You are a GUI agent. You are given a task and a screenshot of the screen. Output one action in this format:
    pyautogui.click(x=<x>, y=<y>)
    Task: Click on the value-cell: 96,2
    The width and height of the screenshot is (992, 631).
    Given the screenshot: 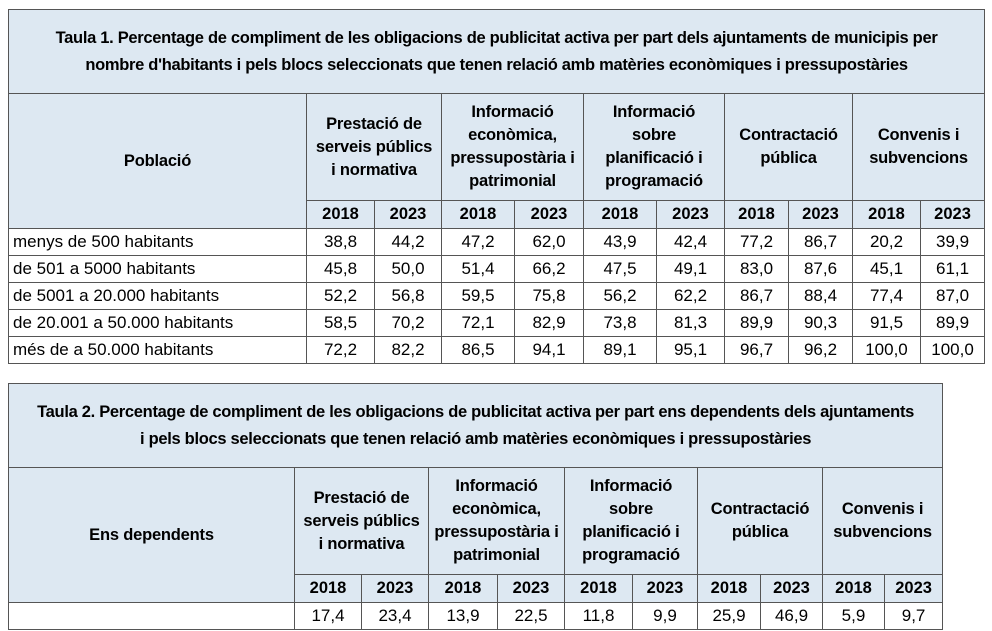 What is the action you would take?
    pyautogui.click(x=820, y=350)
    